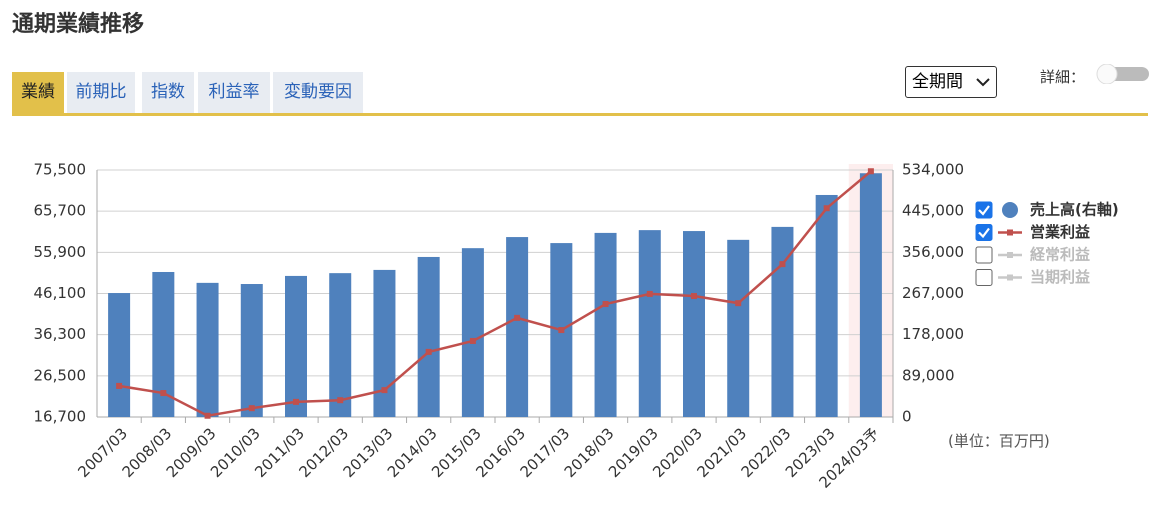 This screenshot has height=512, width=1164. I want to click on x-tick-label: 2009/03, so click(191, 452).